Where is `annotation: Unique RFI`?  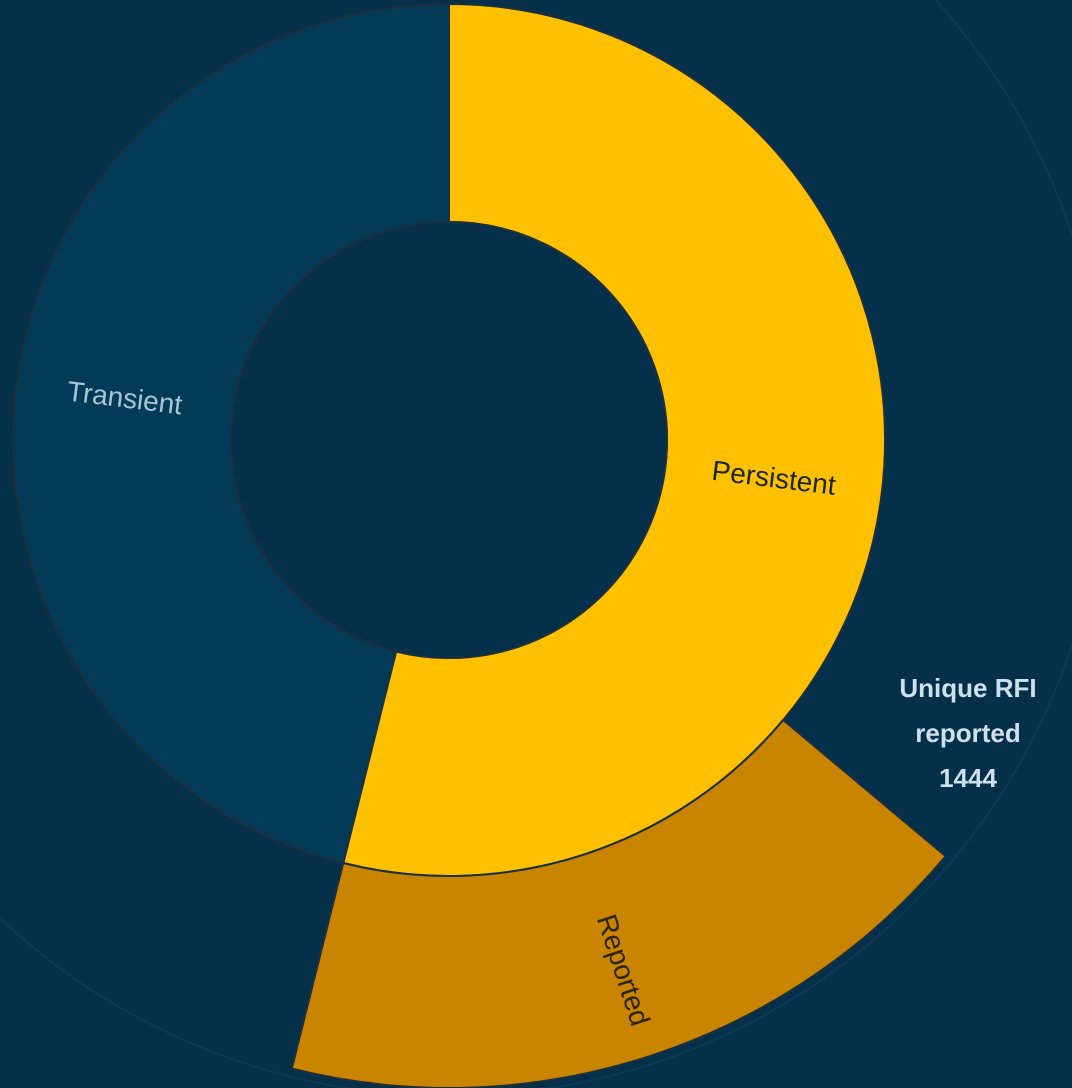 annotation: Unique RFI is located at coordinates (967, 688).